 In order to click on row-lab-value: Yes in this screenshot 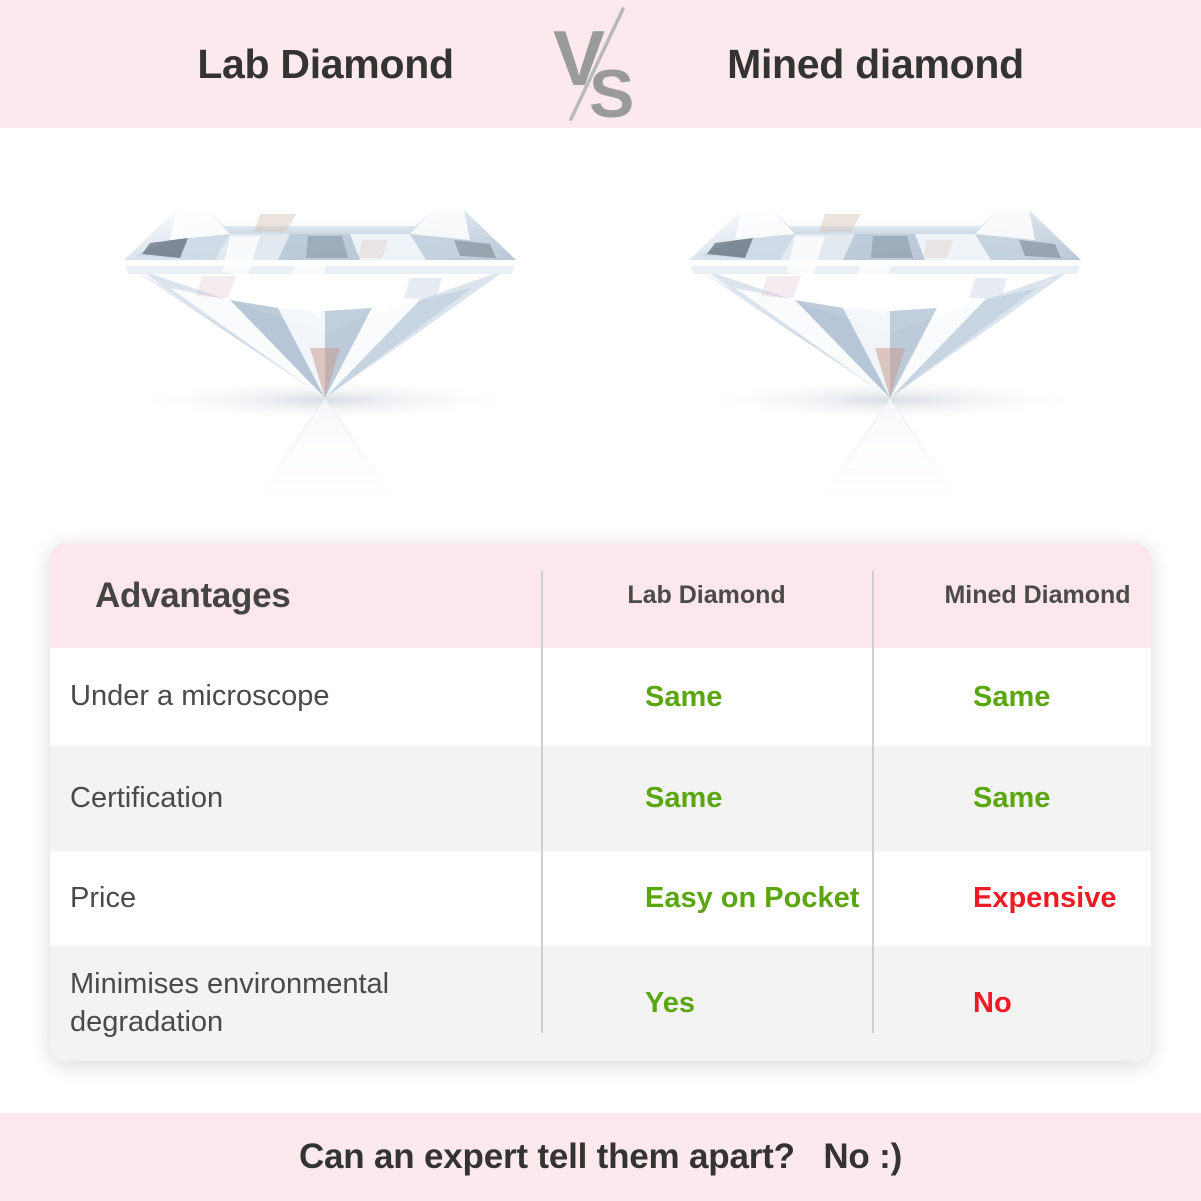, I will do `click(670, 1003)`.